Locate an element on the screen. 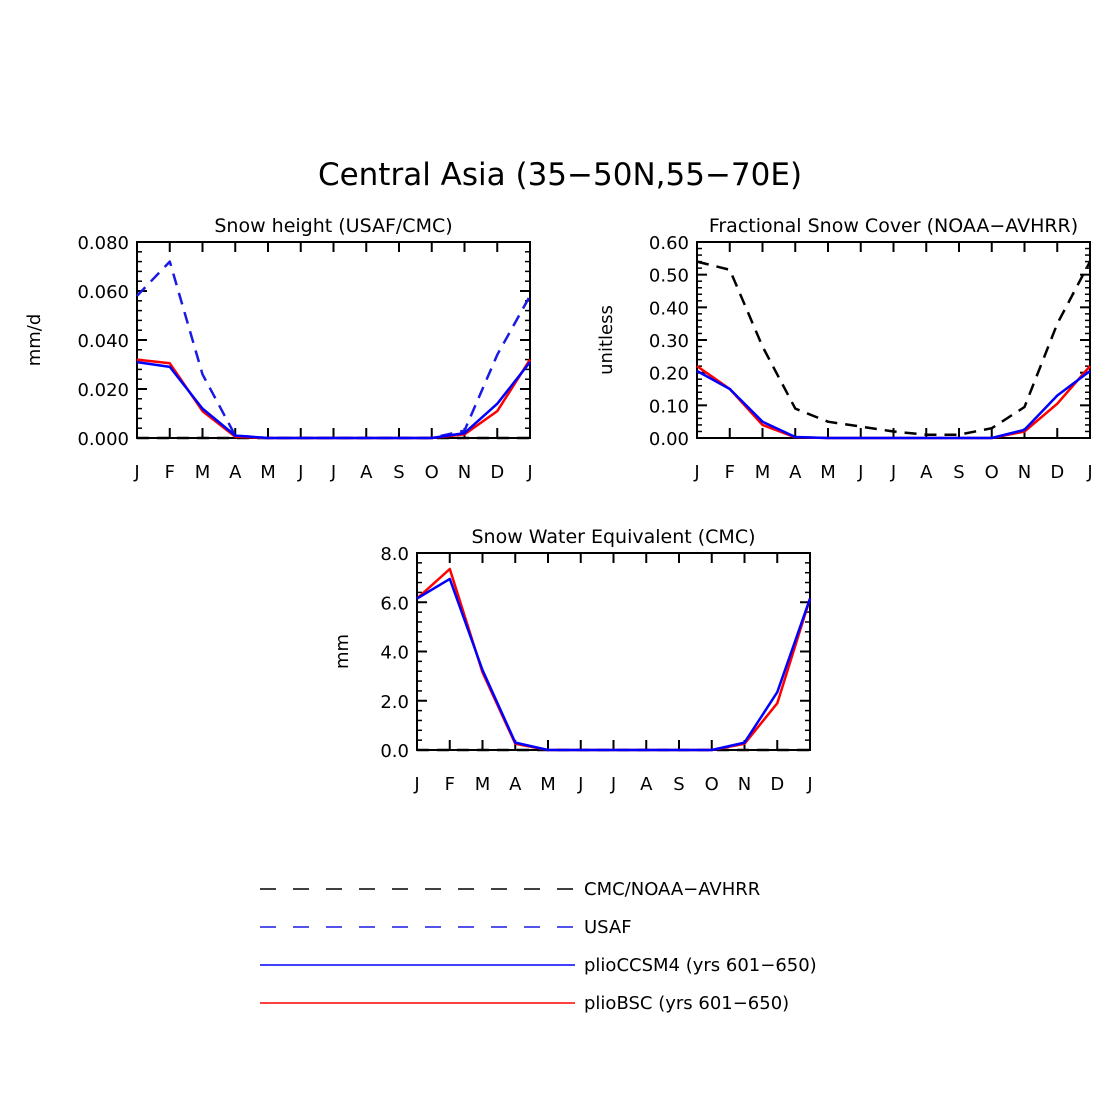 Image resolution: width=1120 pixels, height=1120 pixels. y-tick-label: 0.020 is located at coordinates (103, 390).